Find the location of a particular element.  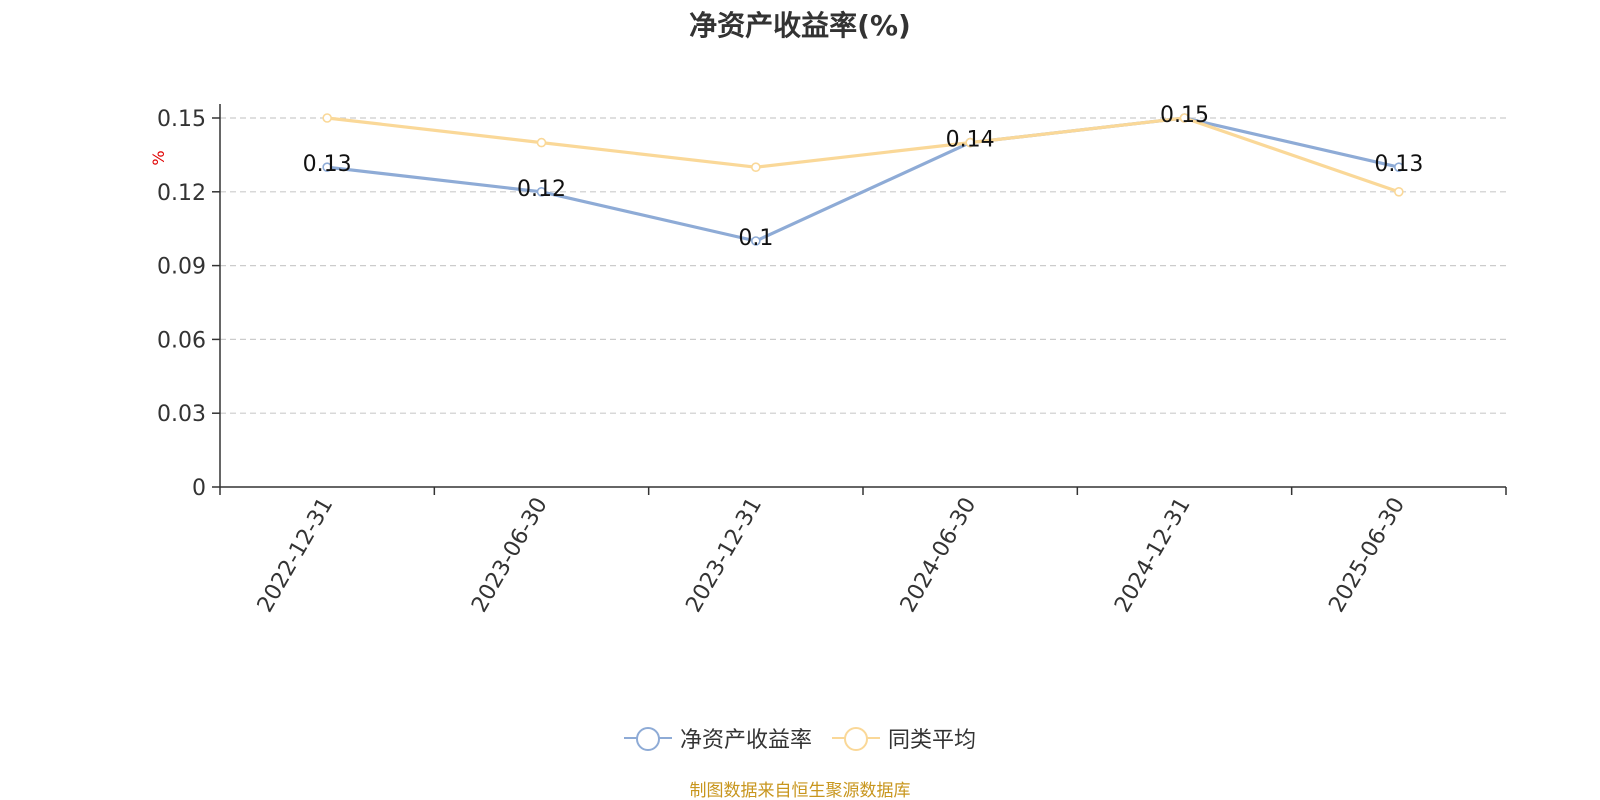

series-lines is located at coordinates (863, 179).